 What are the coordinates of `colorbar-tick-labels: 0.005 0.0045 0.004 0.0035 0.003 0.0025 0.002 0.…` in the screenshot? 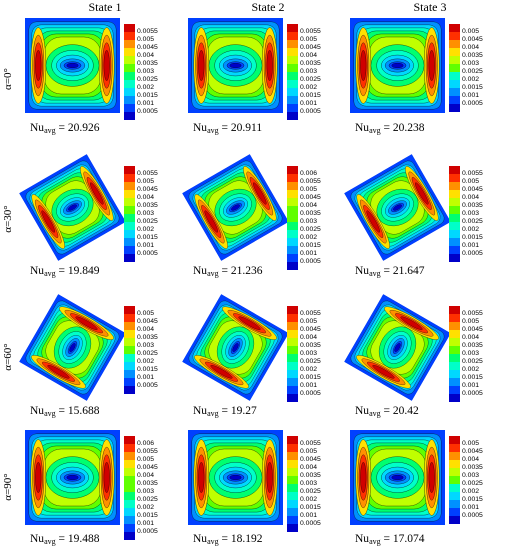 It's located at (472, 68).